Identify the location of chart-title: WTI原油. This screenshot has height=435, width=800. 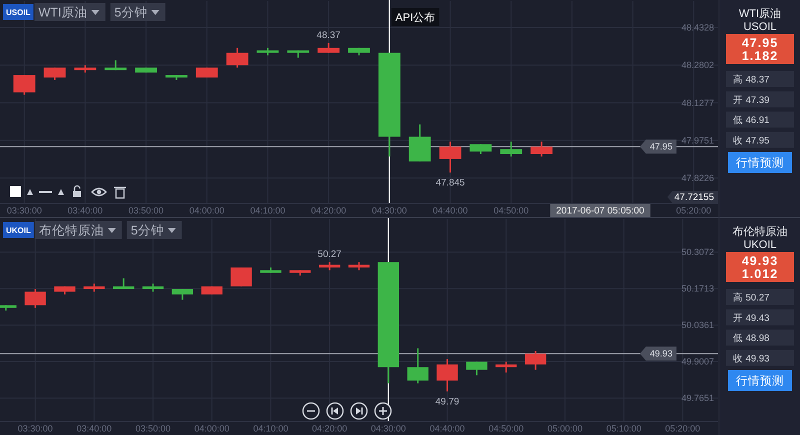
(63, 13).